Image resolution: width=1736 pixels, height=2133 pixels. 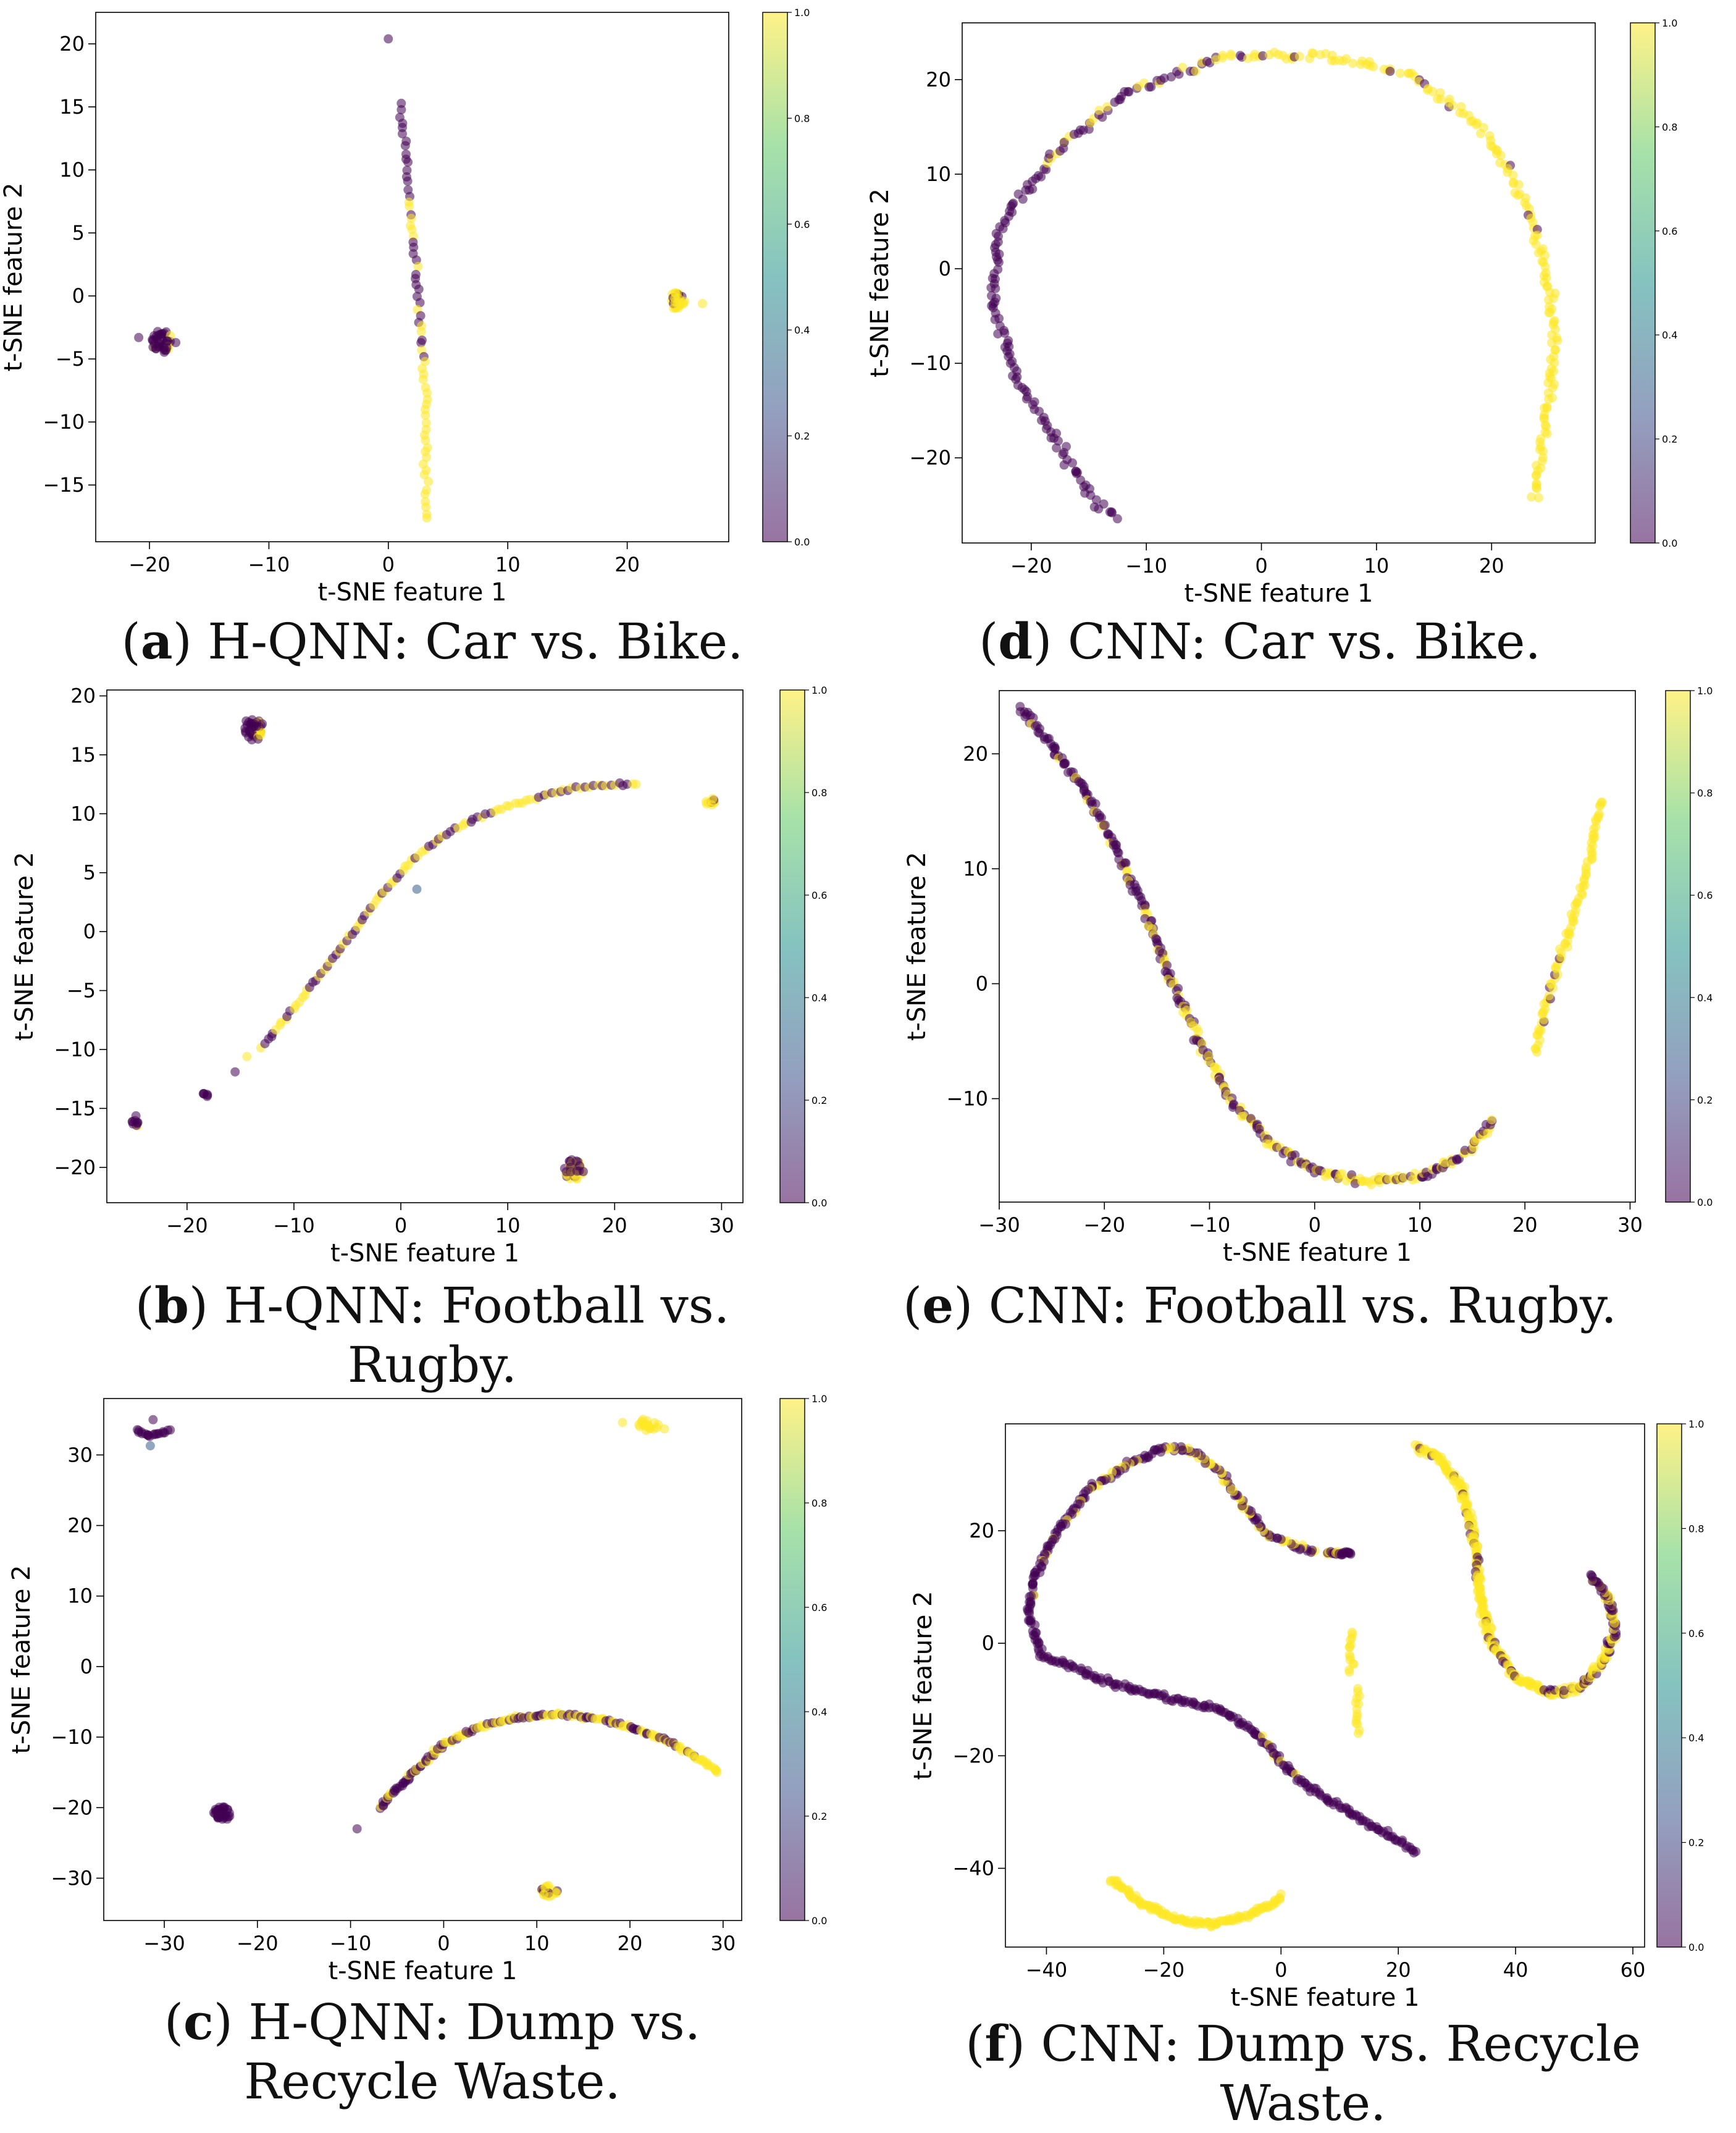 I want to click on plot-frame, so click(x=422, y=1659).